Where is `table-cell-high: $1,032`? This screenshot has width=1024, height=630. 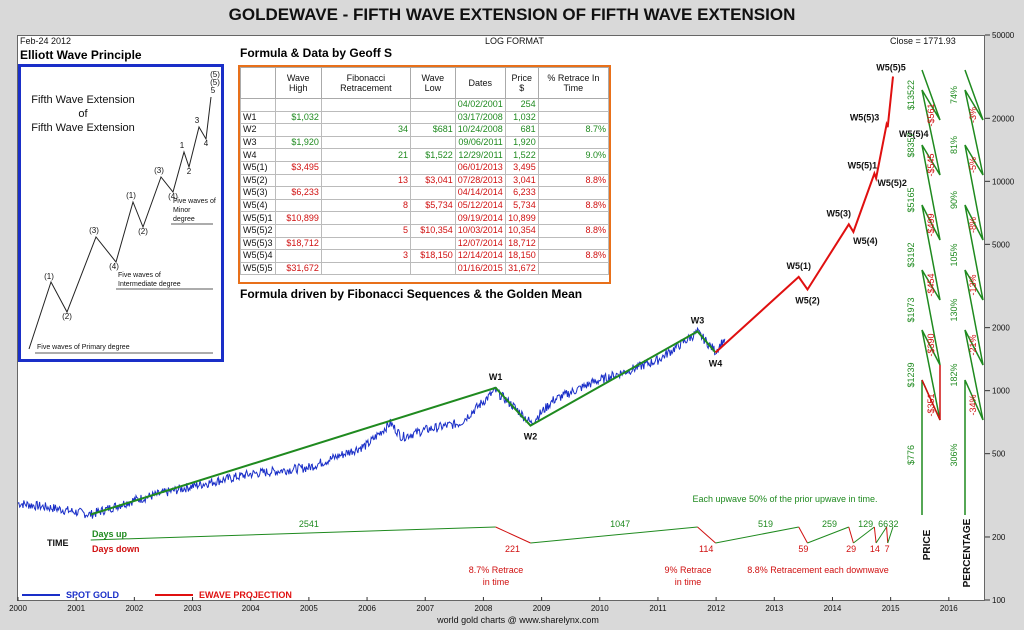 table-cell-high: $1,032 is located at coordinates (298, 117).